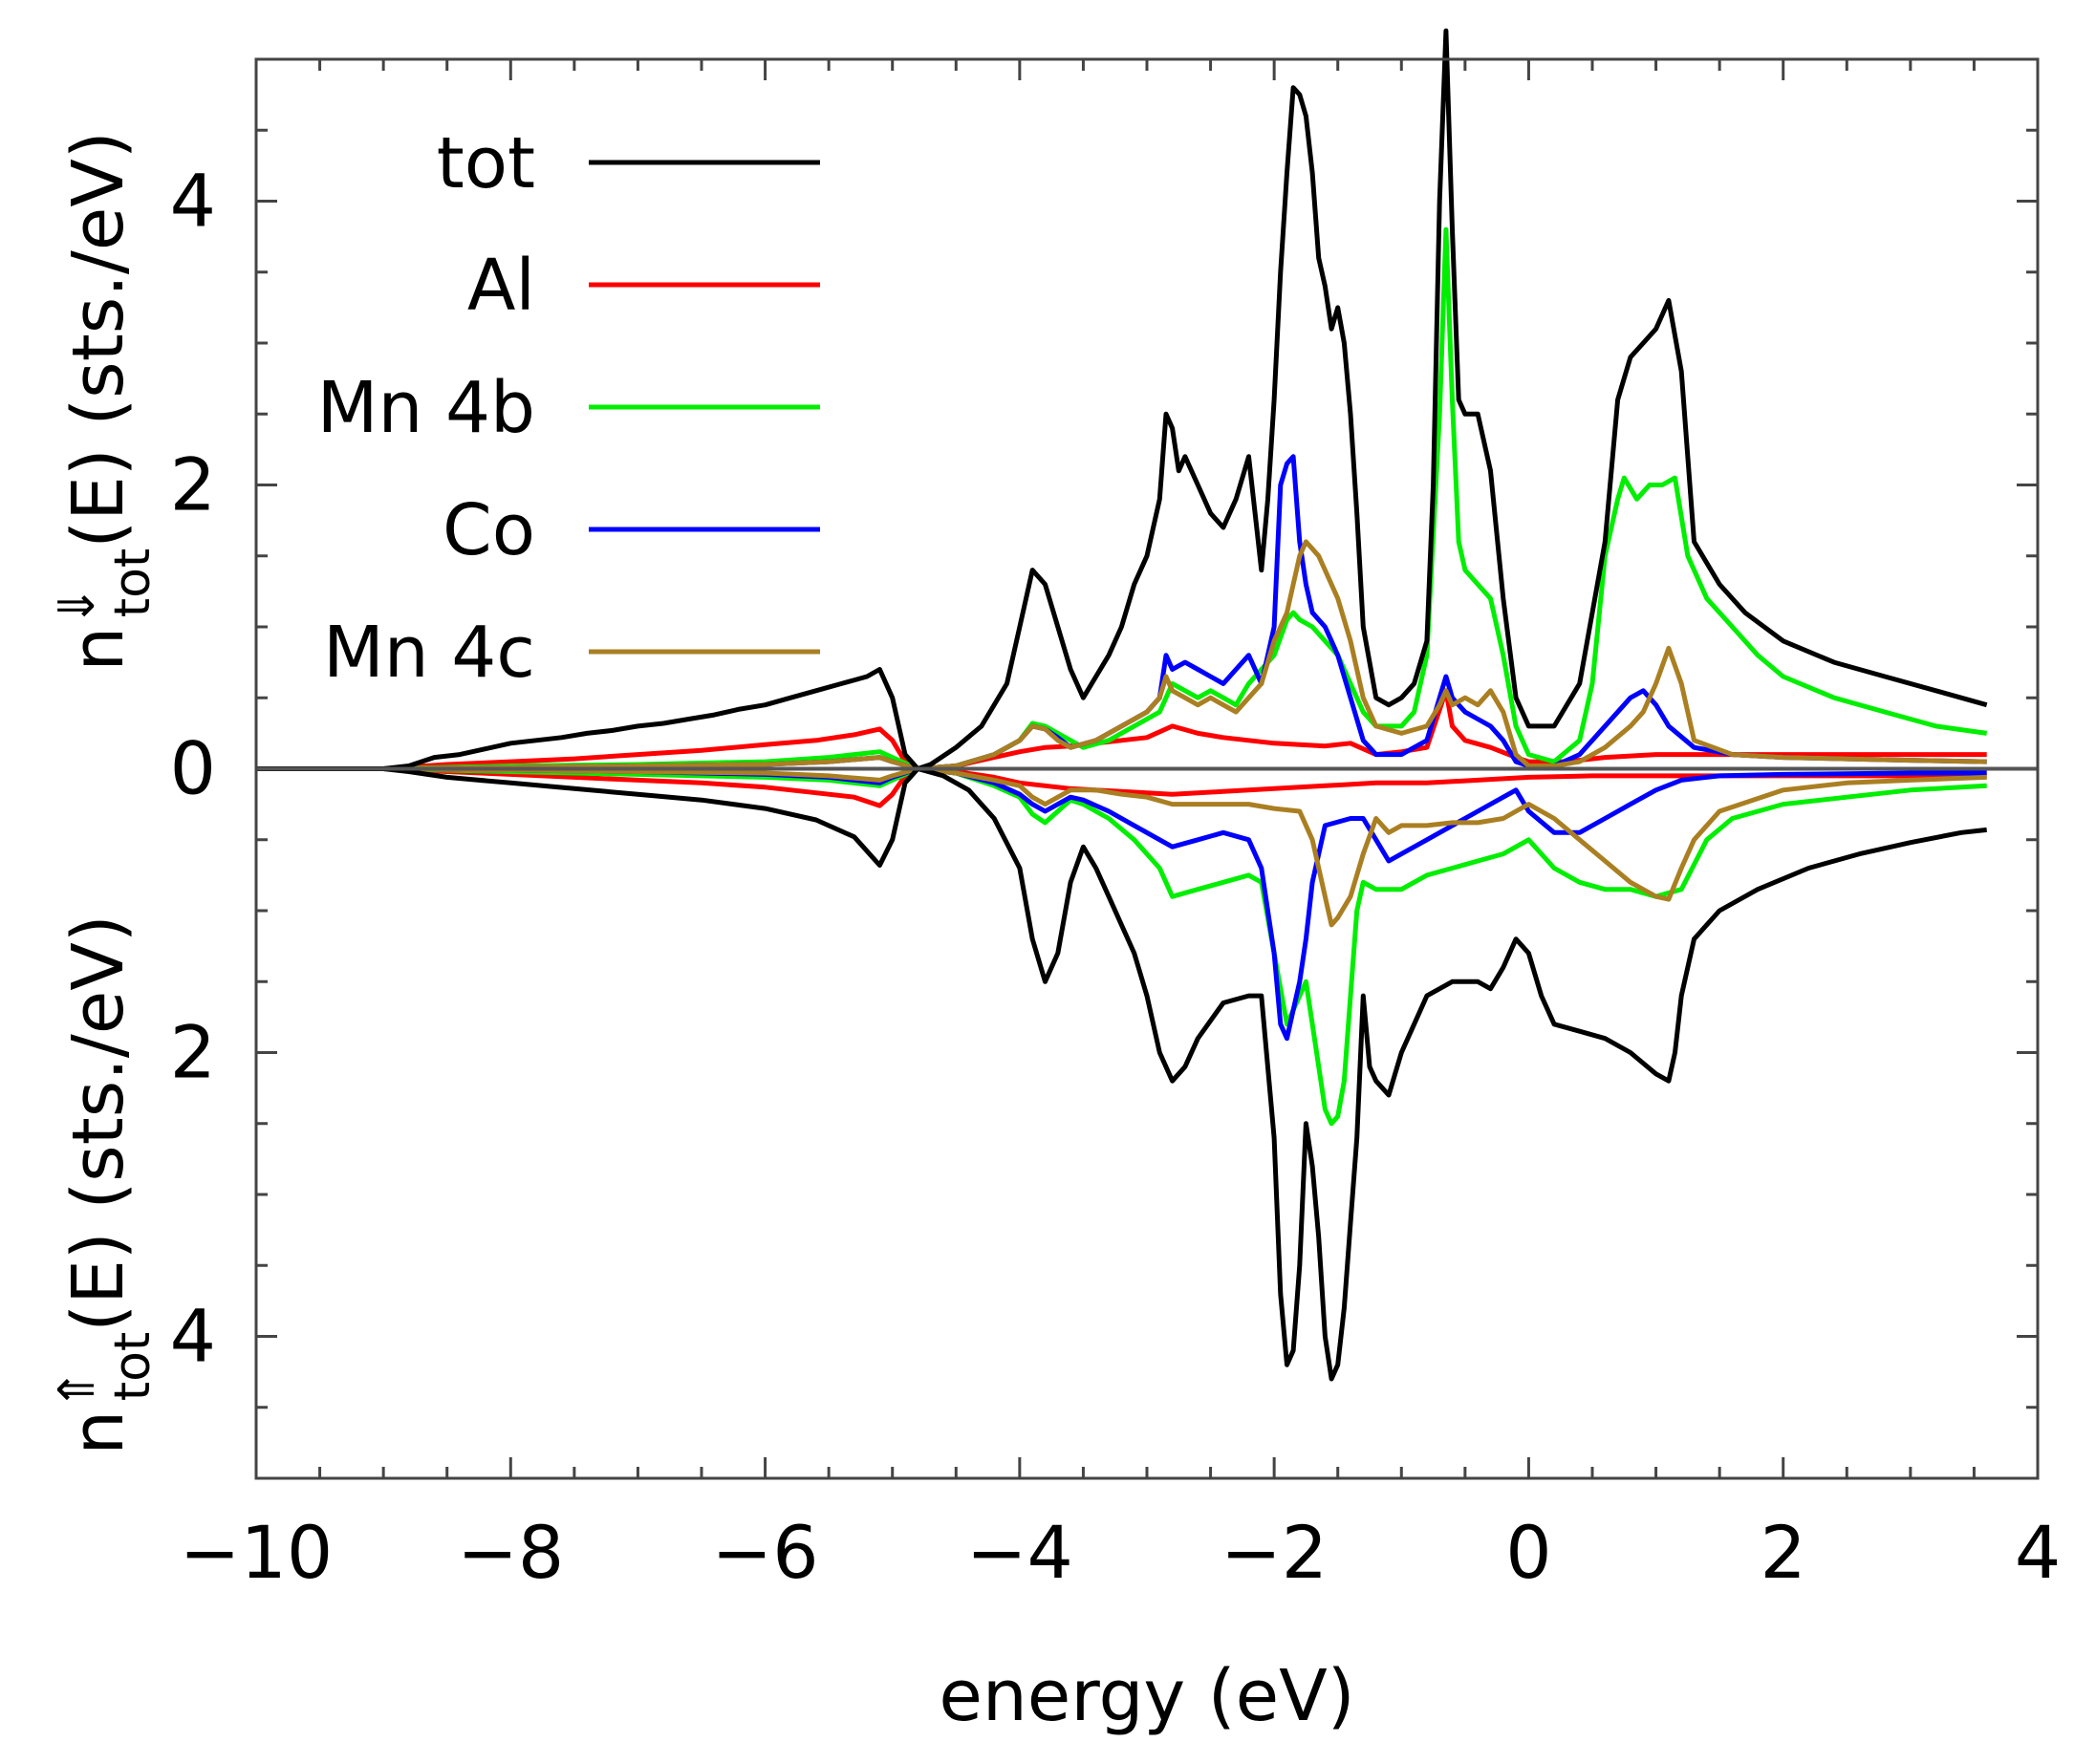  I want to click on x-tick-label: −10, so click(256, 1553).